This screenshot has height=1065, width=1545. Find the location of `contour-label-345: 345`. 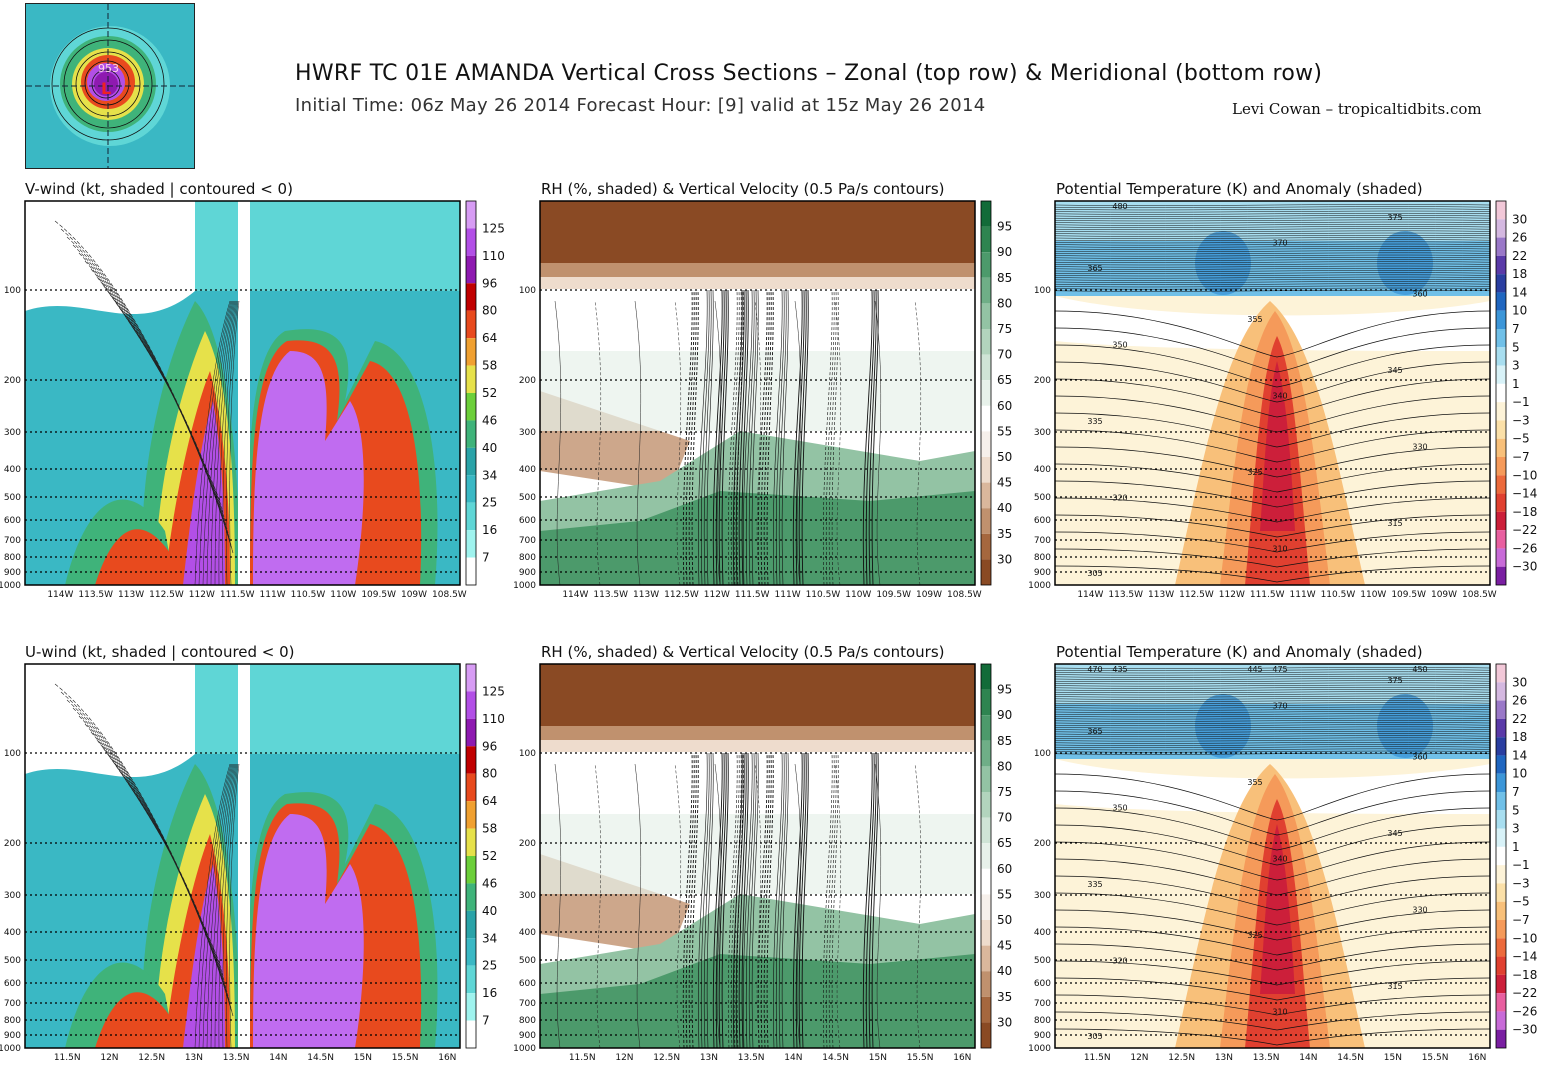

contour-label-345: 345 is located at coordinates (1394, 370).